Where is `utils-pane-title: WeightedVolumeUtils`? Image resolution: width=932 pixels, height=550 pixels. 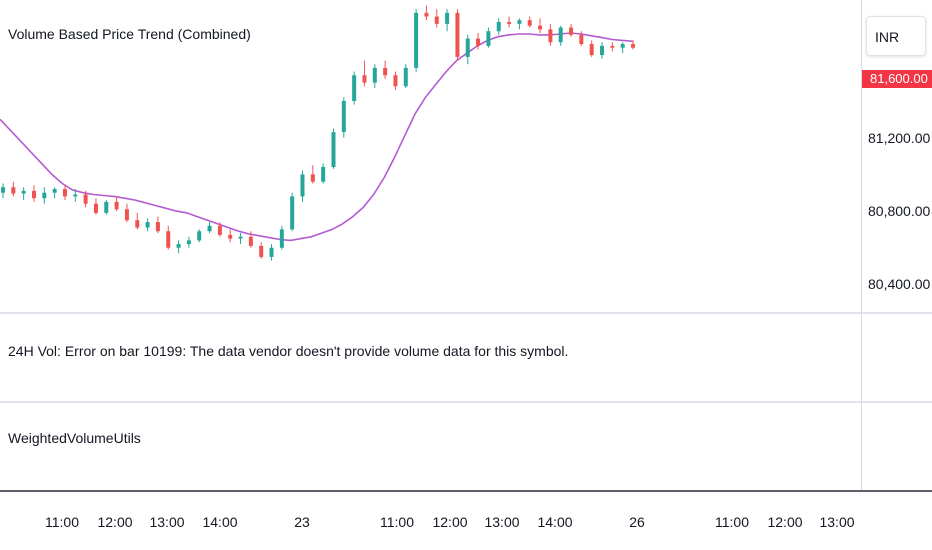
utils-pane-title: WeightedVolumeUtils is located at coordinates (74, 438).